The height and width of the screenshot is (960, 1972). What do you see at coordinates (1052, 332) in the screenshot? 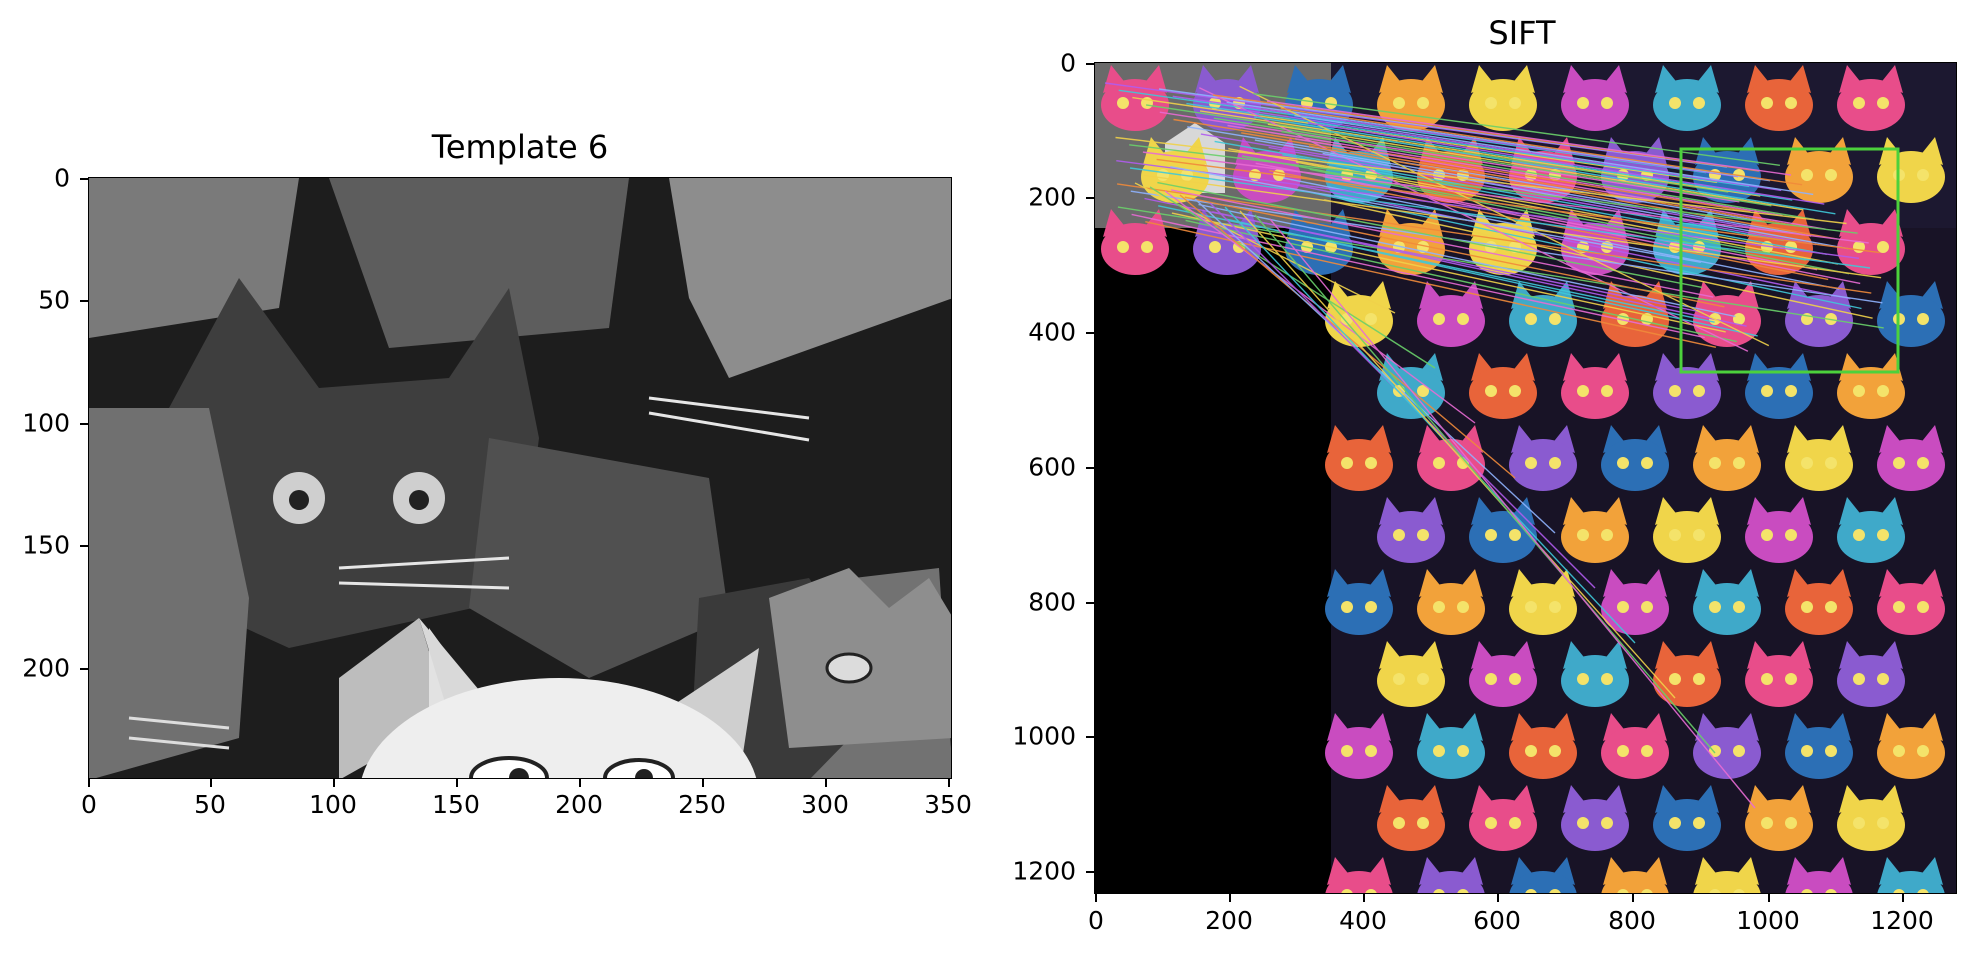
I see `right-y-tick-label: 400` at bounding box center [1052, 332].